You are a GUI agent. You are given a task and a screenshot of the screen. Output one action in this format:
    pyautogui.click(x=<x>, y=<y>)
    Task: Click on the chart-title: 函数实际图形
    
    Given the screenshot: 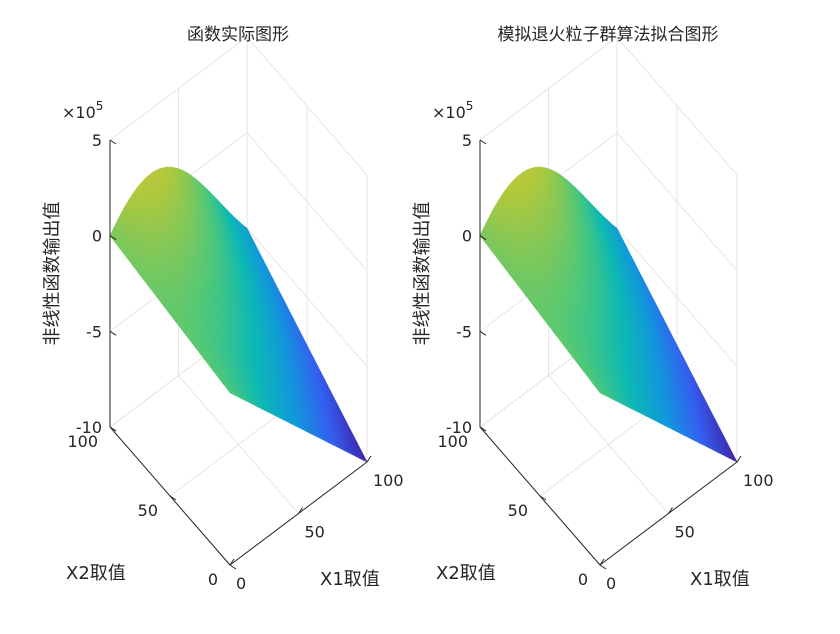 What is the action you would take?
    pyautogui.click(x=238, y=35)
    